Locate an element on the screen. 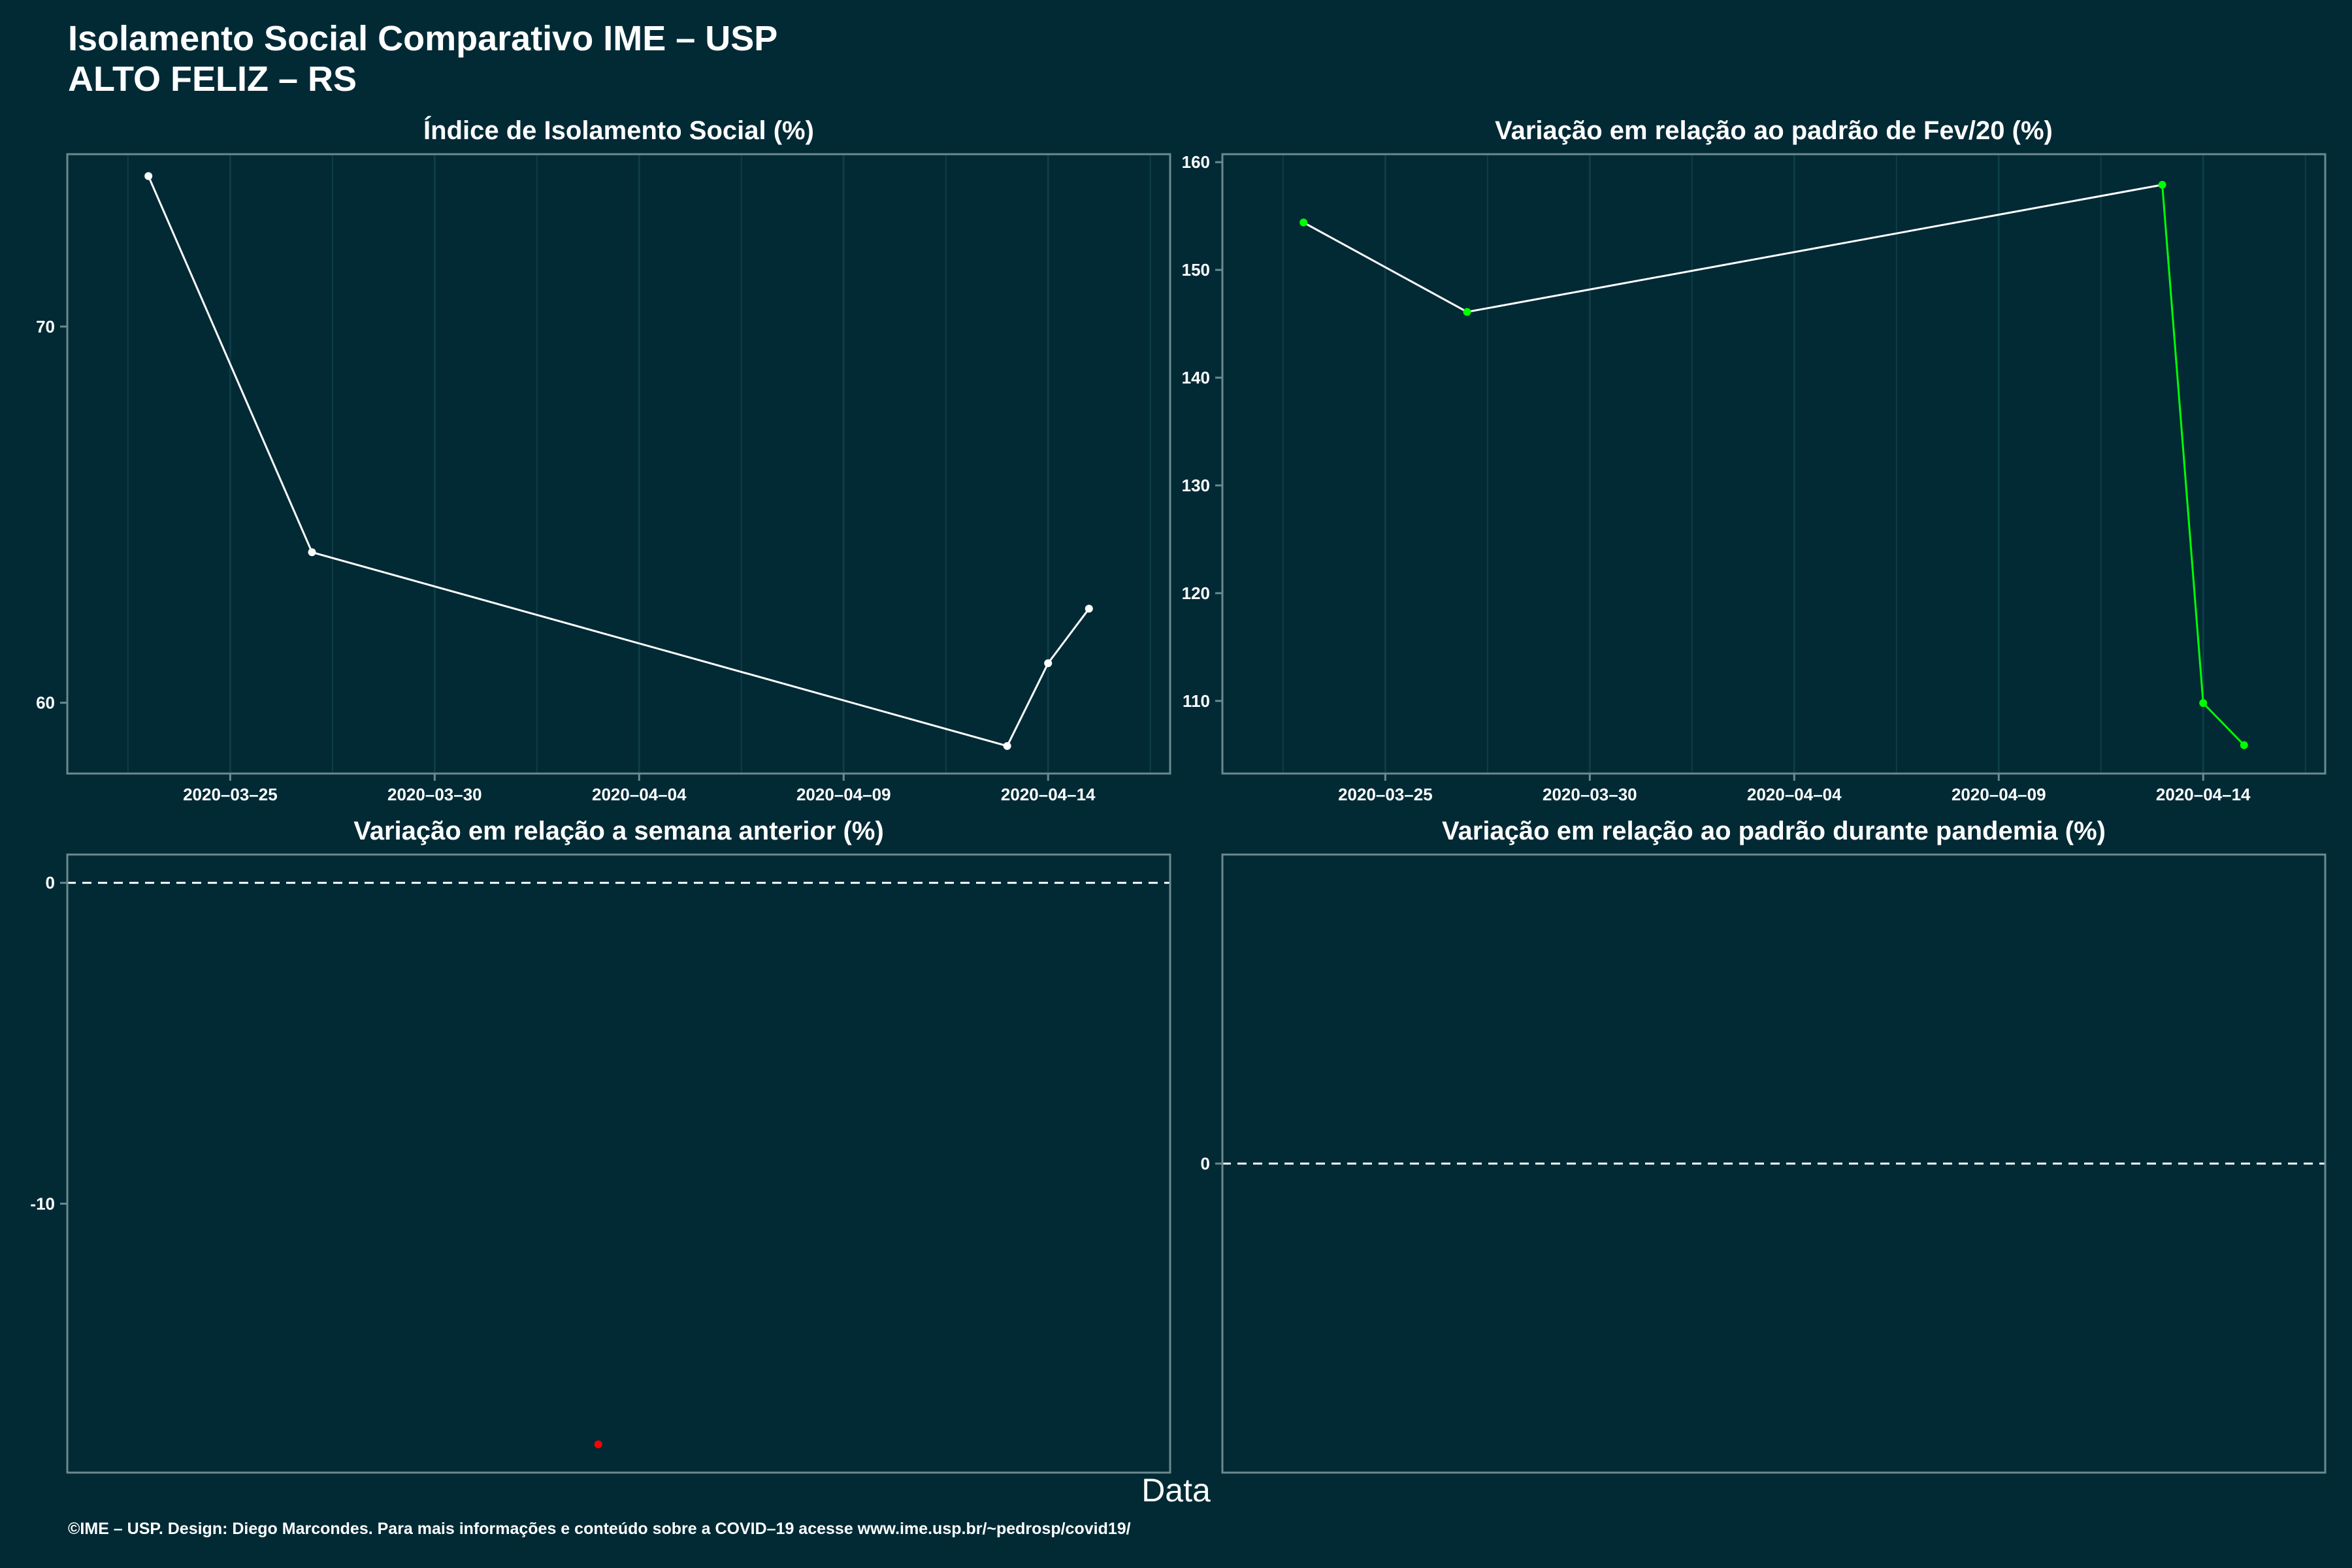 This screenshot has width=2352, height=1568. y-tick-label: -10 is located at coordinates (42, 1203).